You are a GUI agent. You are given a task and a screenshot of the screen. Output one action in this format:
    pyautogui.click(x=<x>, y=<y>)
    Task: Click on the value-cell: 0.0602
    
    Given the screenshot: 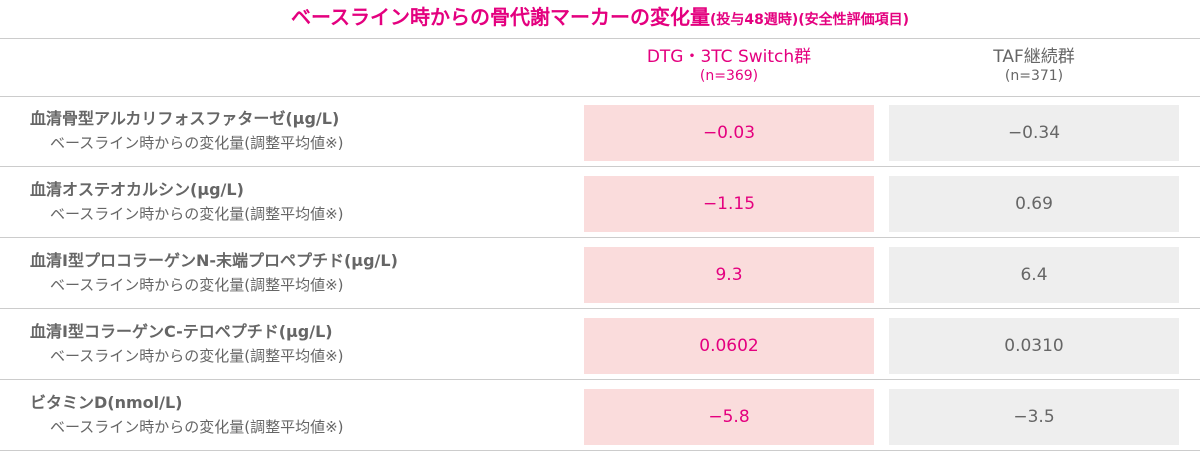 What is the action you would take?
    pyautogui.click(x=729, y=346)
    